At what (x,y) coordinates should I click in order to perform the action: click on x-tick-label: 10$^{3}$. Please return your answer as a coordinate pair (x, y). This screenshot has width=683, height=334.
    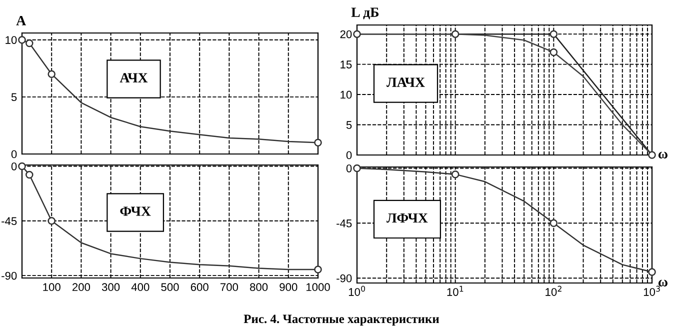
    Looking at the image, I should click on (652, 291).